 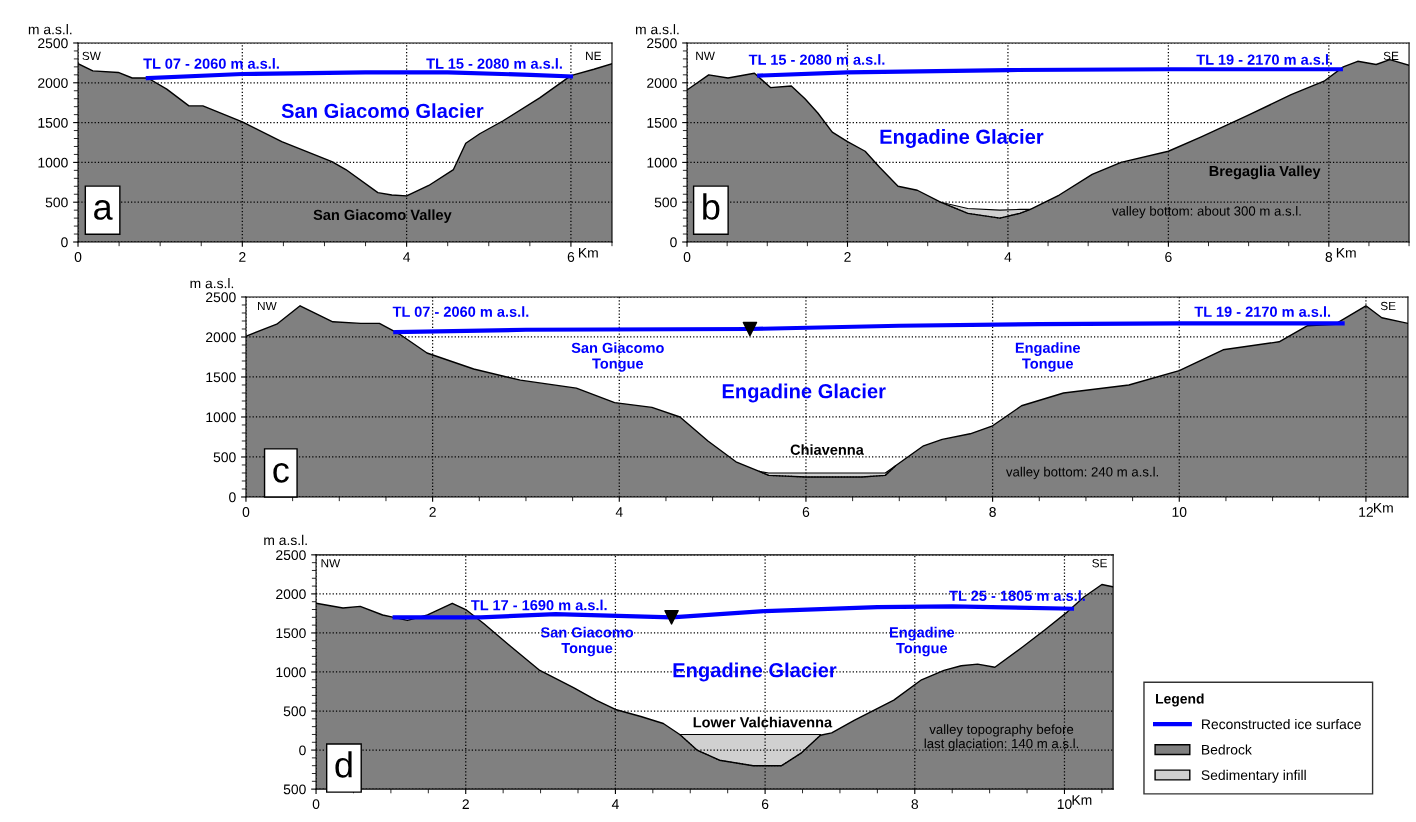 What do you see at coordinates (1265, 172) in the screenshot?
I see `annotation: Bregaglia Valley` at bounding box center [1265, 172].